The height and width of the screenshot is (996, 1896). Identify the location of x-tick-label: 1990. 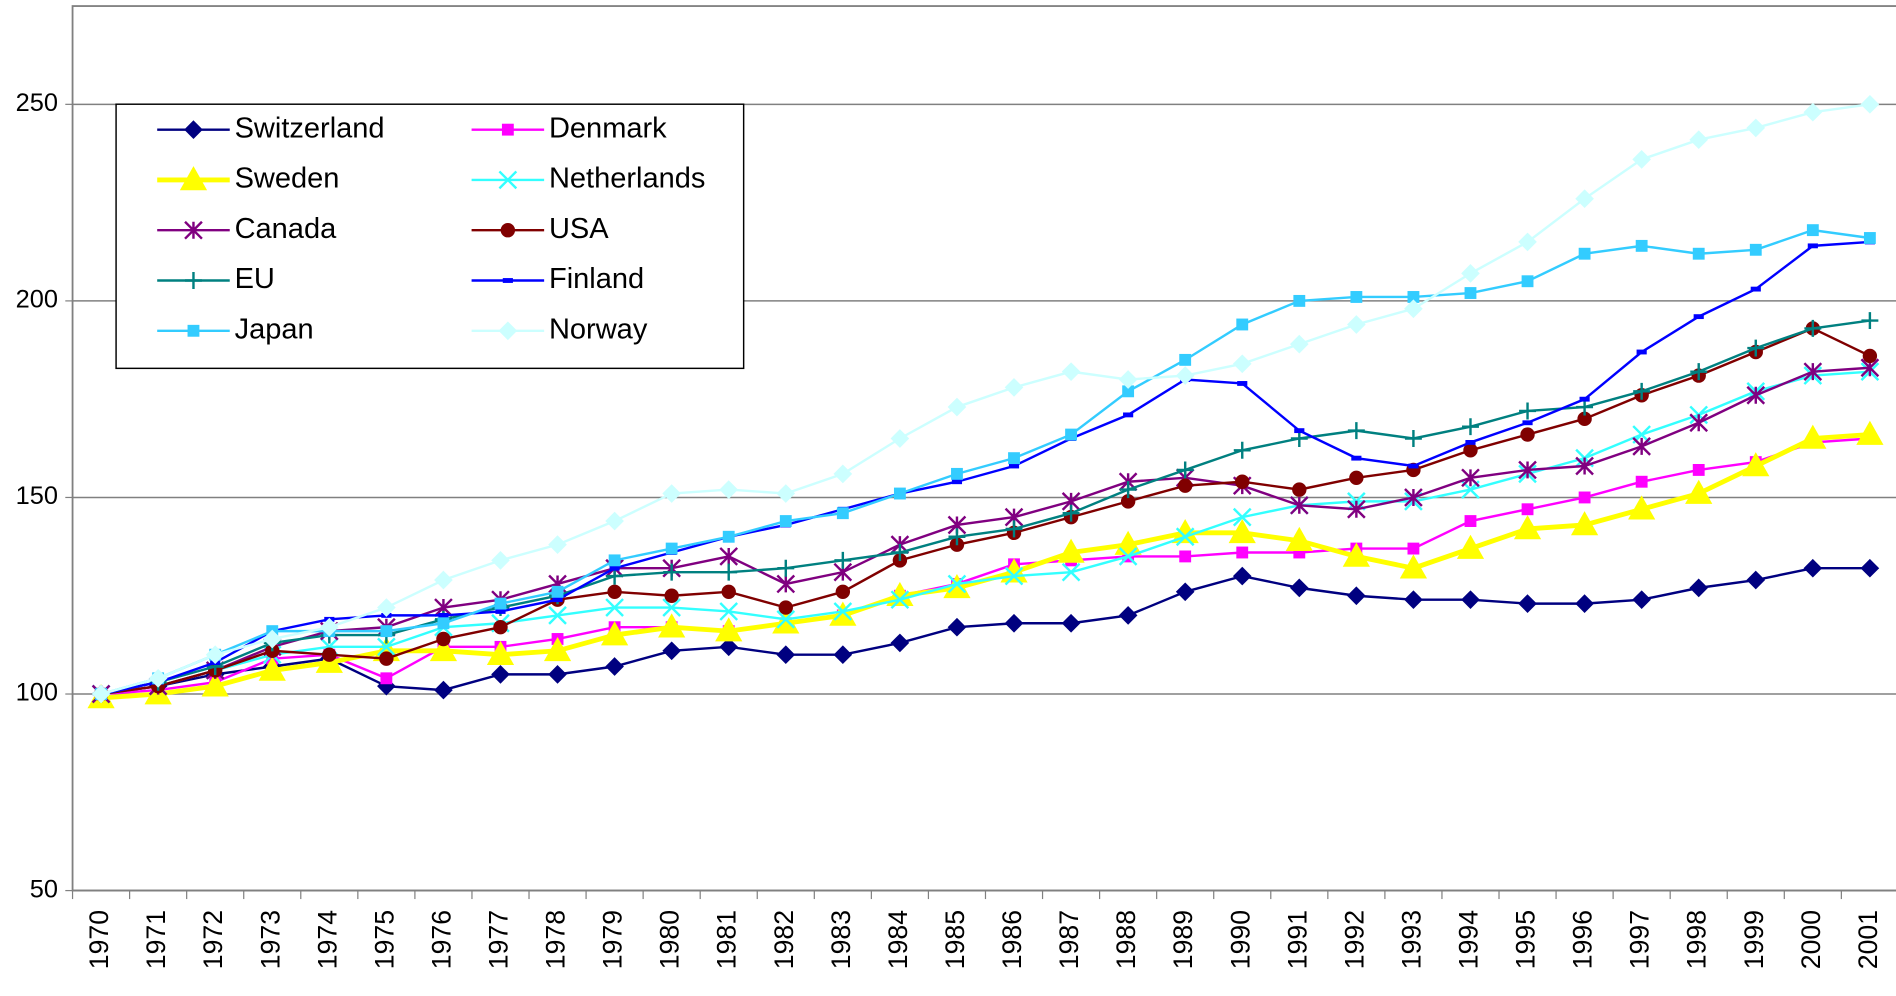
(1240, 939).